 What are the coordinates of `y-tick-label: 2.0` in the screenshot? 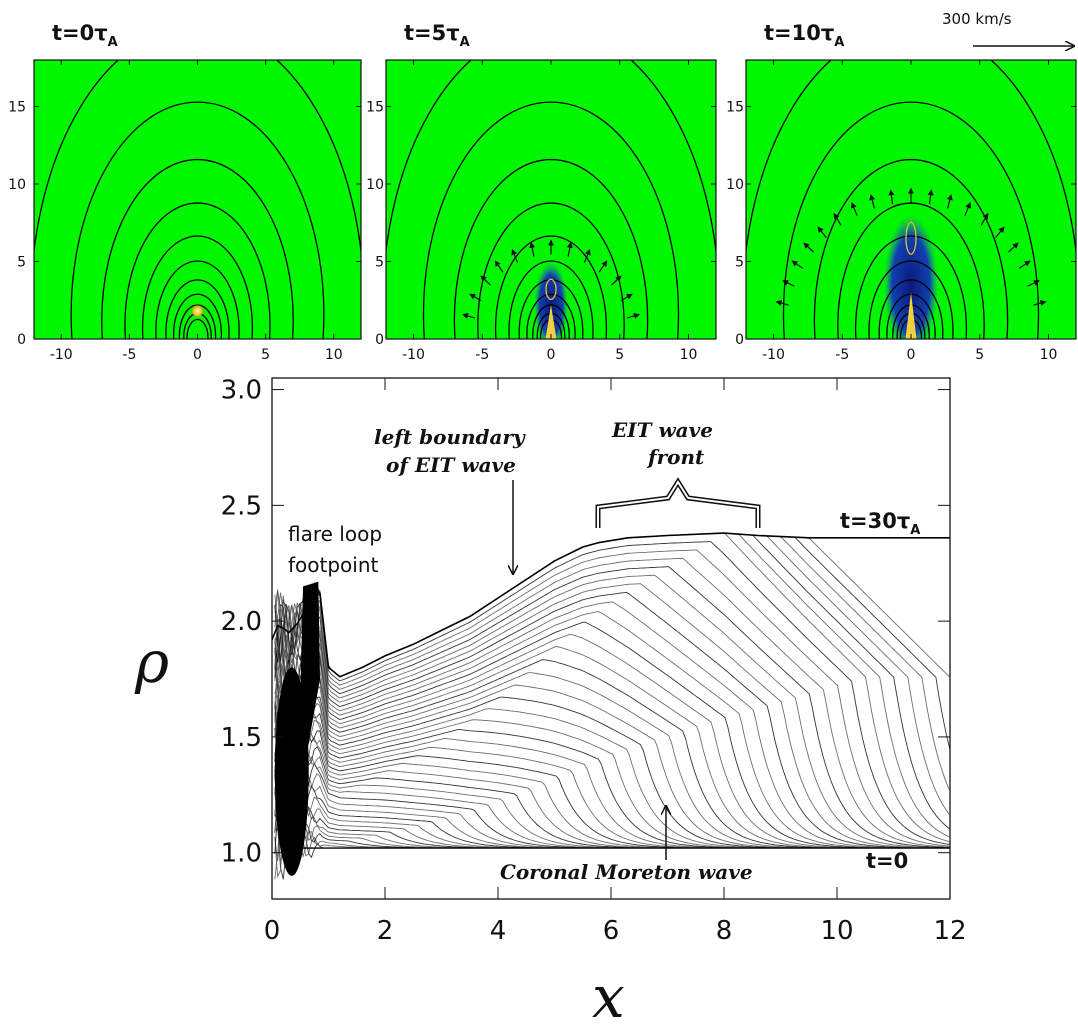 It's located at (241, 622).